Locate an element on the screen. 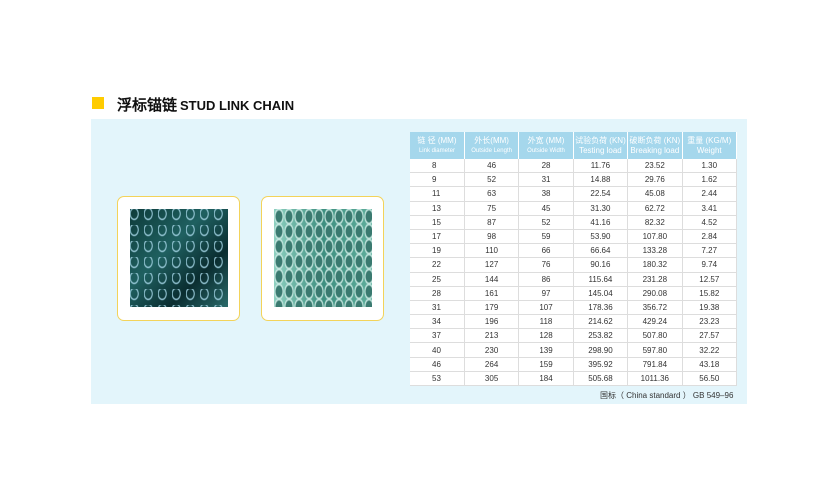 This screenshot has width=830, height=500. table-cell: 53.90 is located at coordinates (601, 237).